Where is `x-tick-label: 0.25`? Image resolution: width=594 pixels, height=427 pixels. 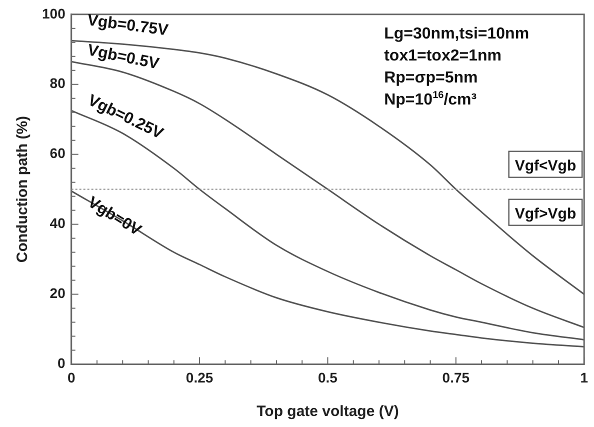 x-tick-label: 0.25 is located at coordinates (200, 377).